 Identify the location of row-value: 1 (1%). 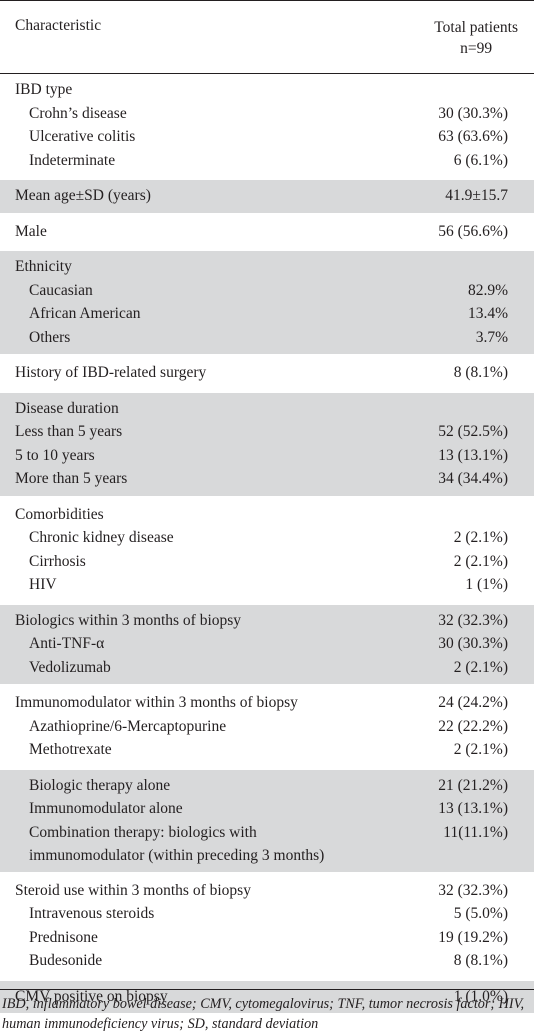
(486, 584).